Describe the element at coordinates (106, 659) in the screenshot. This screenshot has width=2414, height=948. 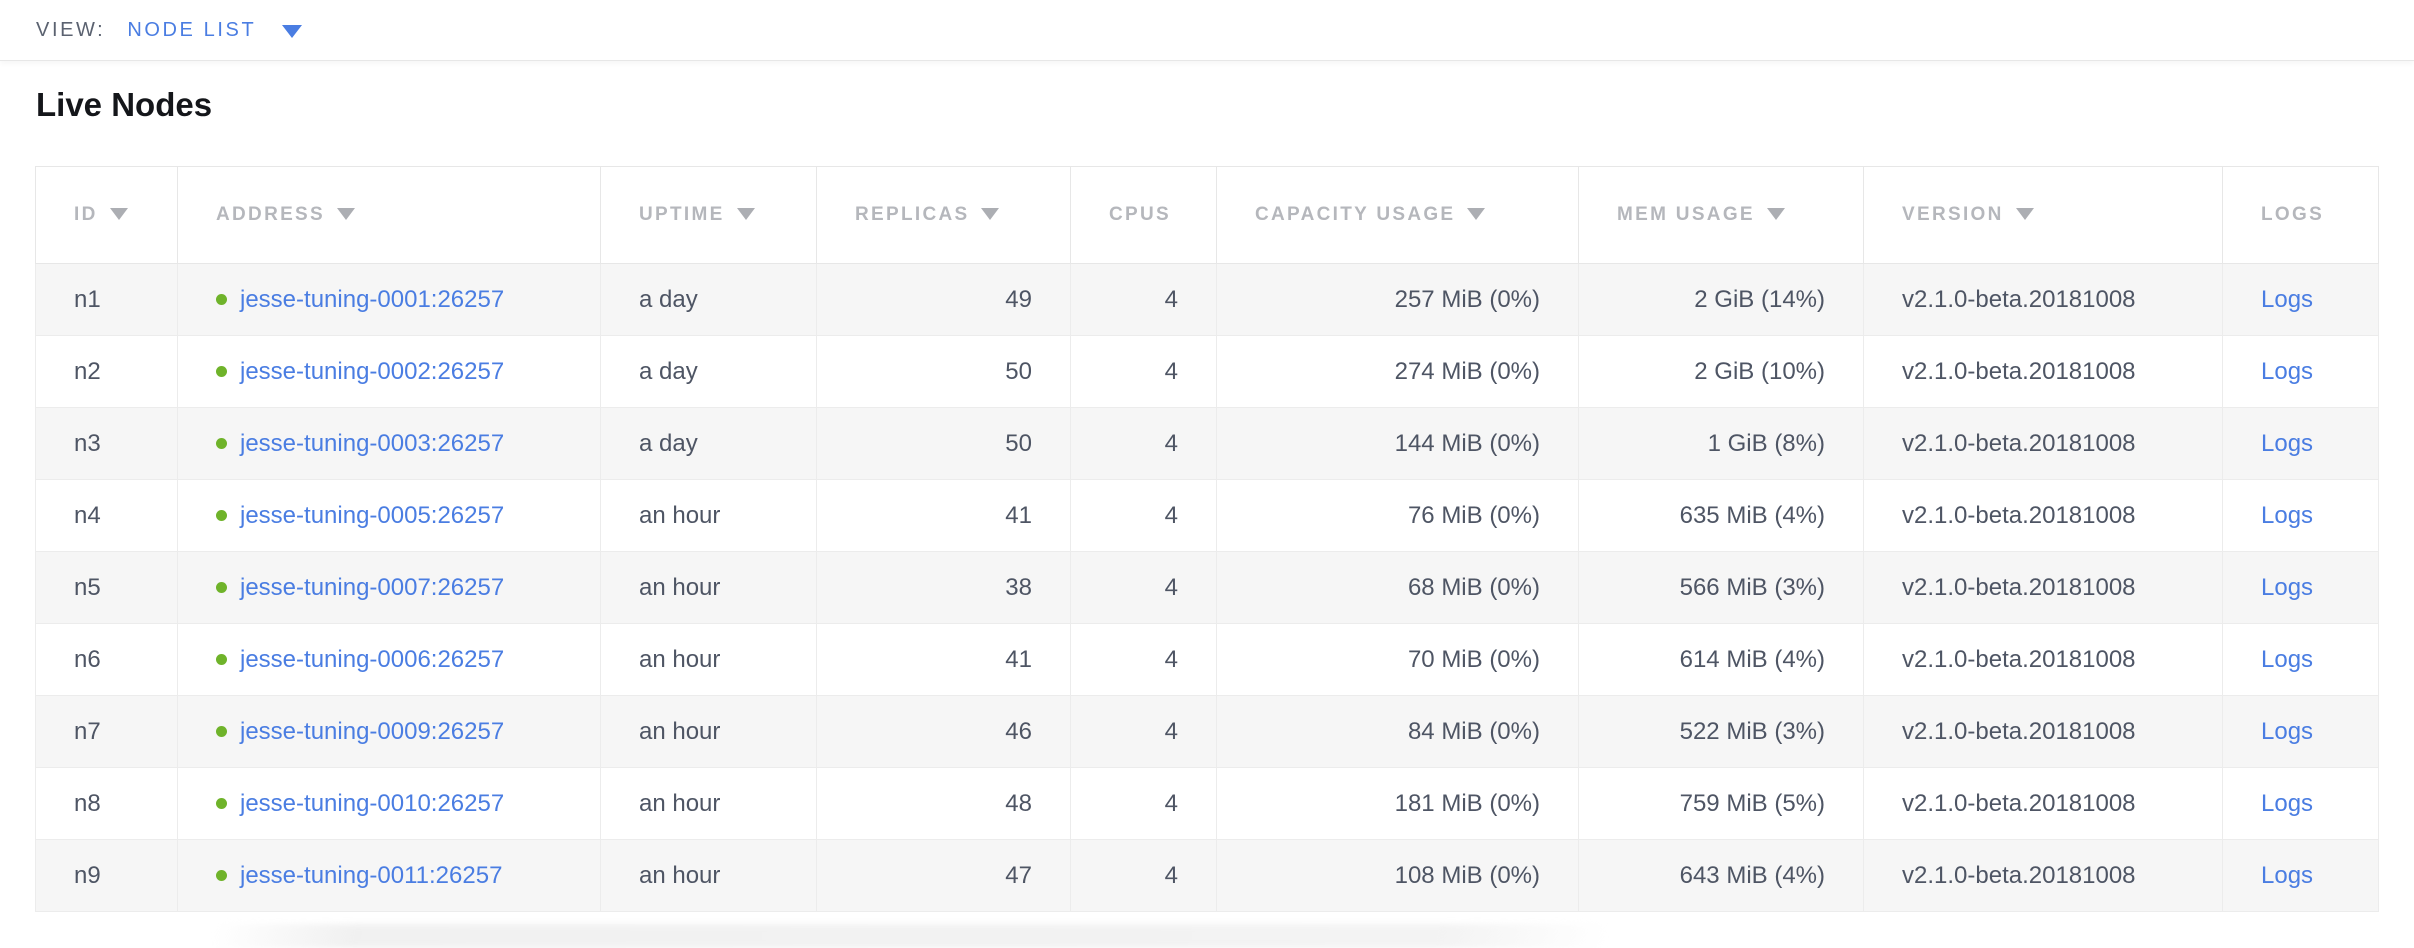
I see `cell-id: n6` at that location.